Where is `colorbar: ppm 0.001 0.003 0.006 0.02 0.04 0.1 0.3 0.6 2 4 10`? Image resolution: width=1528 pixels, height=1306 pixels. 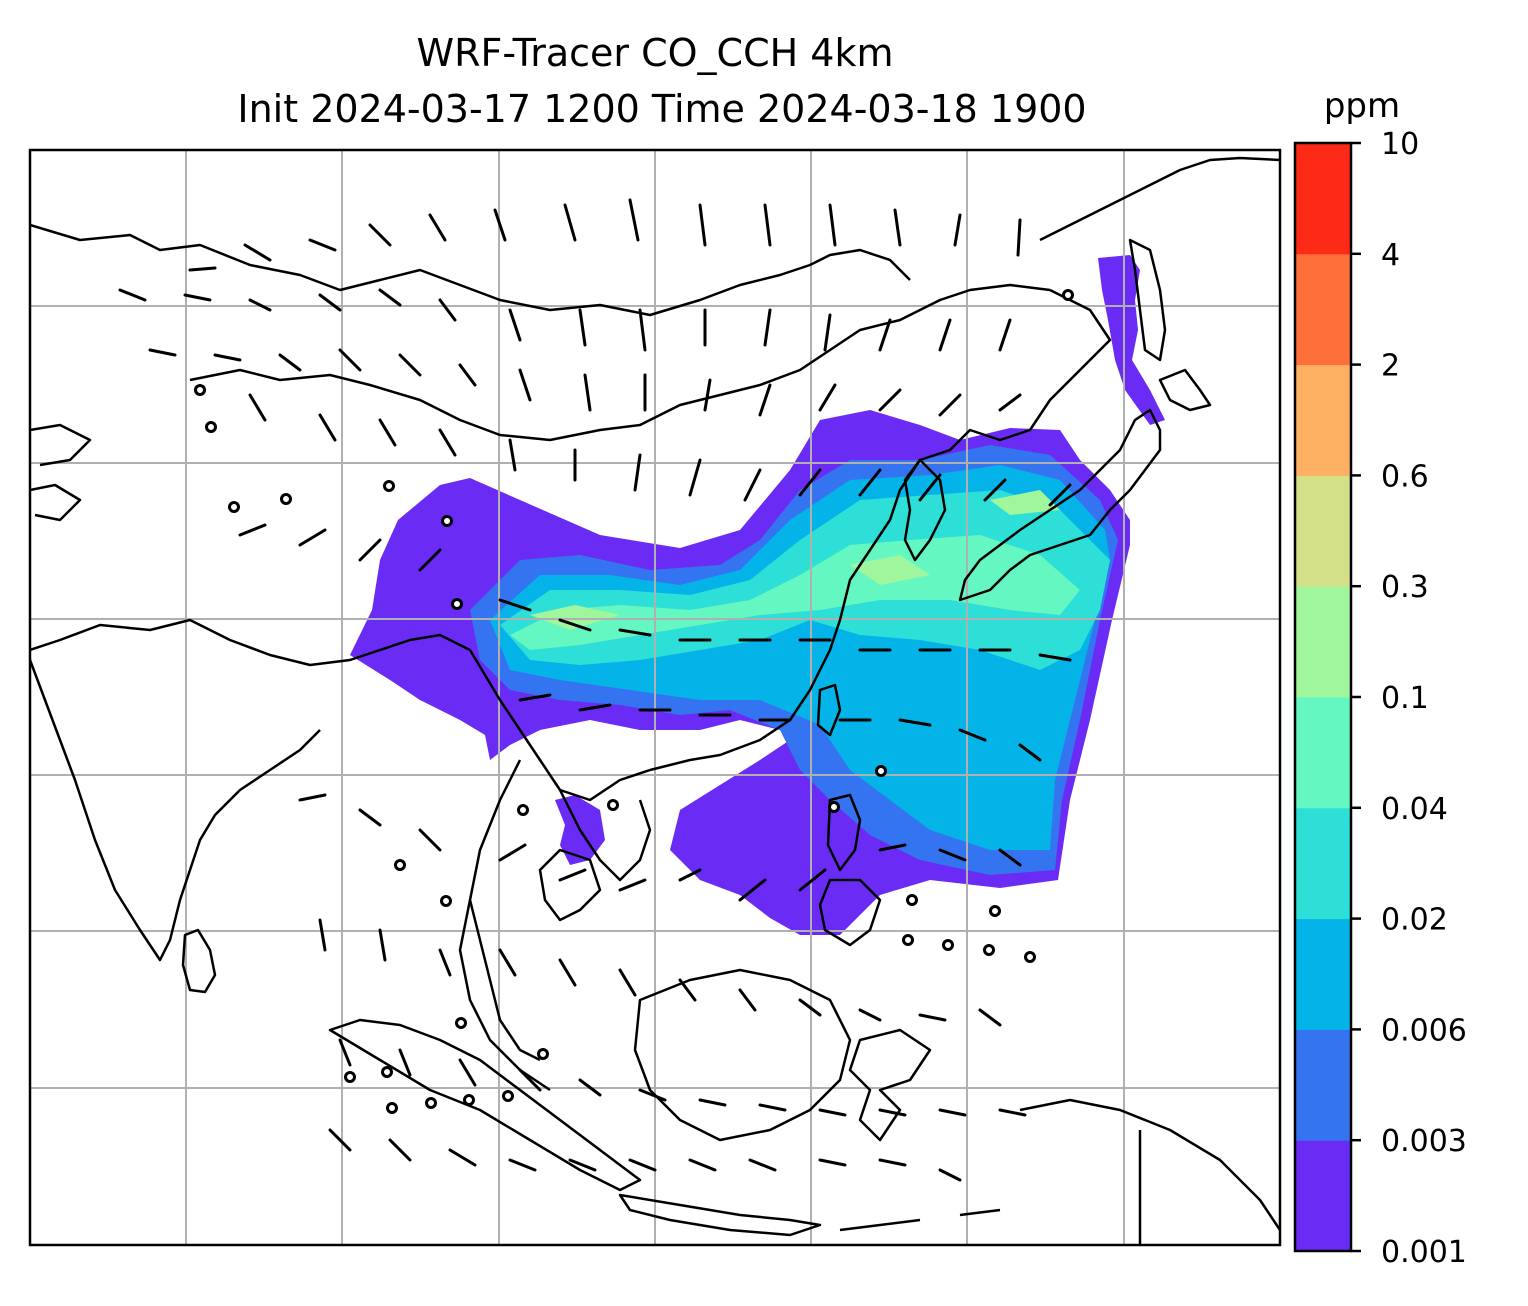 colorbar: ppm 0.001 0.003 0.006 0.02 0.04 0.1 0.3 0.6 2 4 10 is located at coordinates (1380, 678).